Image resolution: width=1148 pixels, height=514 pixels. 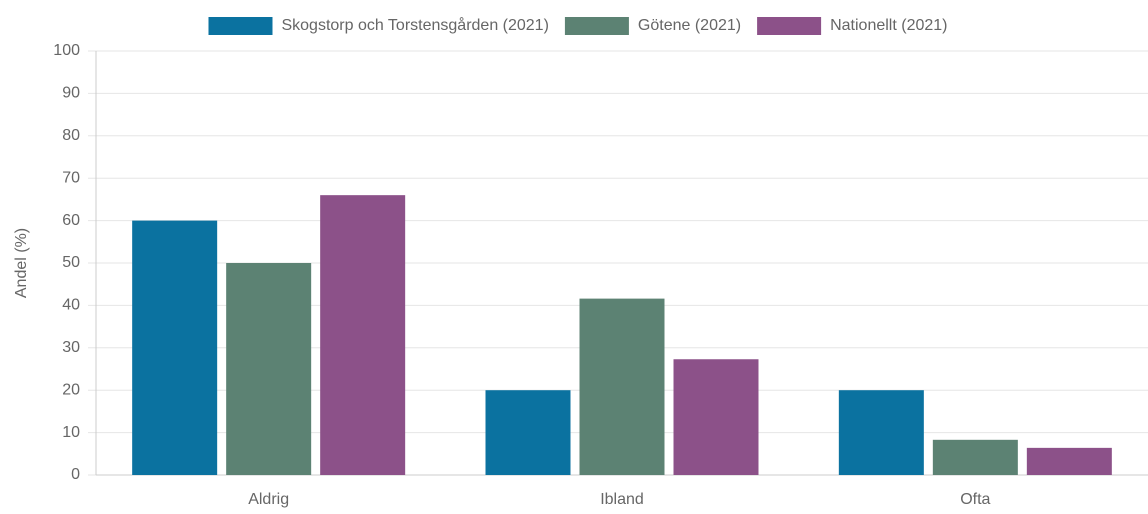 What do you see at coordinates (71, 347) in the screenshot?
I see `y-tick-label: 30` at bounding box center [71, 347].